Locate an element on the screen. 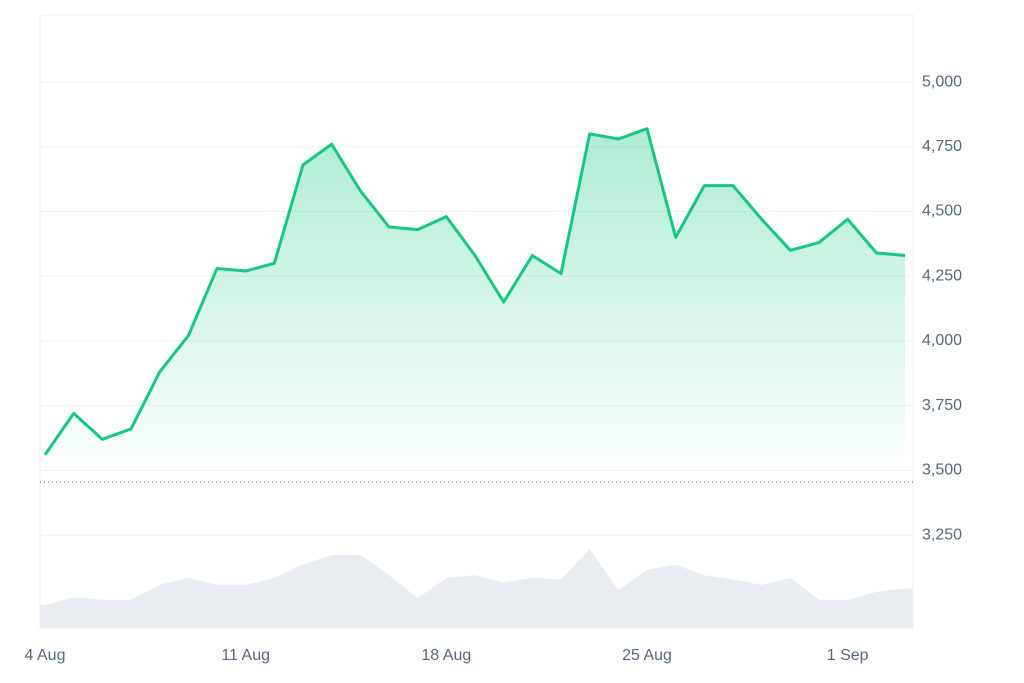  y-tick-label: 3,500 is located at coordinates (942, 470).